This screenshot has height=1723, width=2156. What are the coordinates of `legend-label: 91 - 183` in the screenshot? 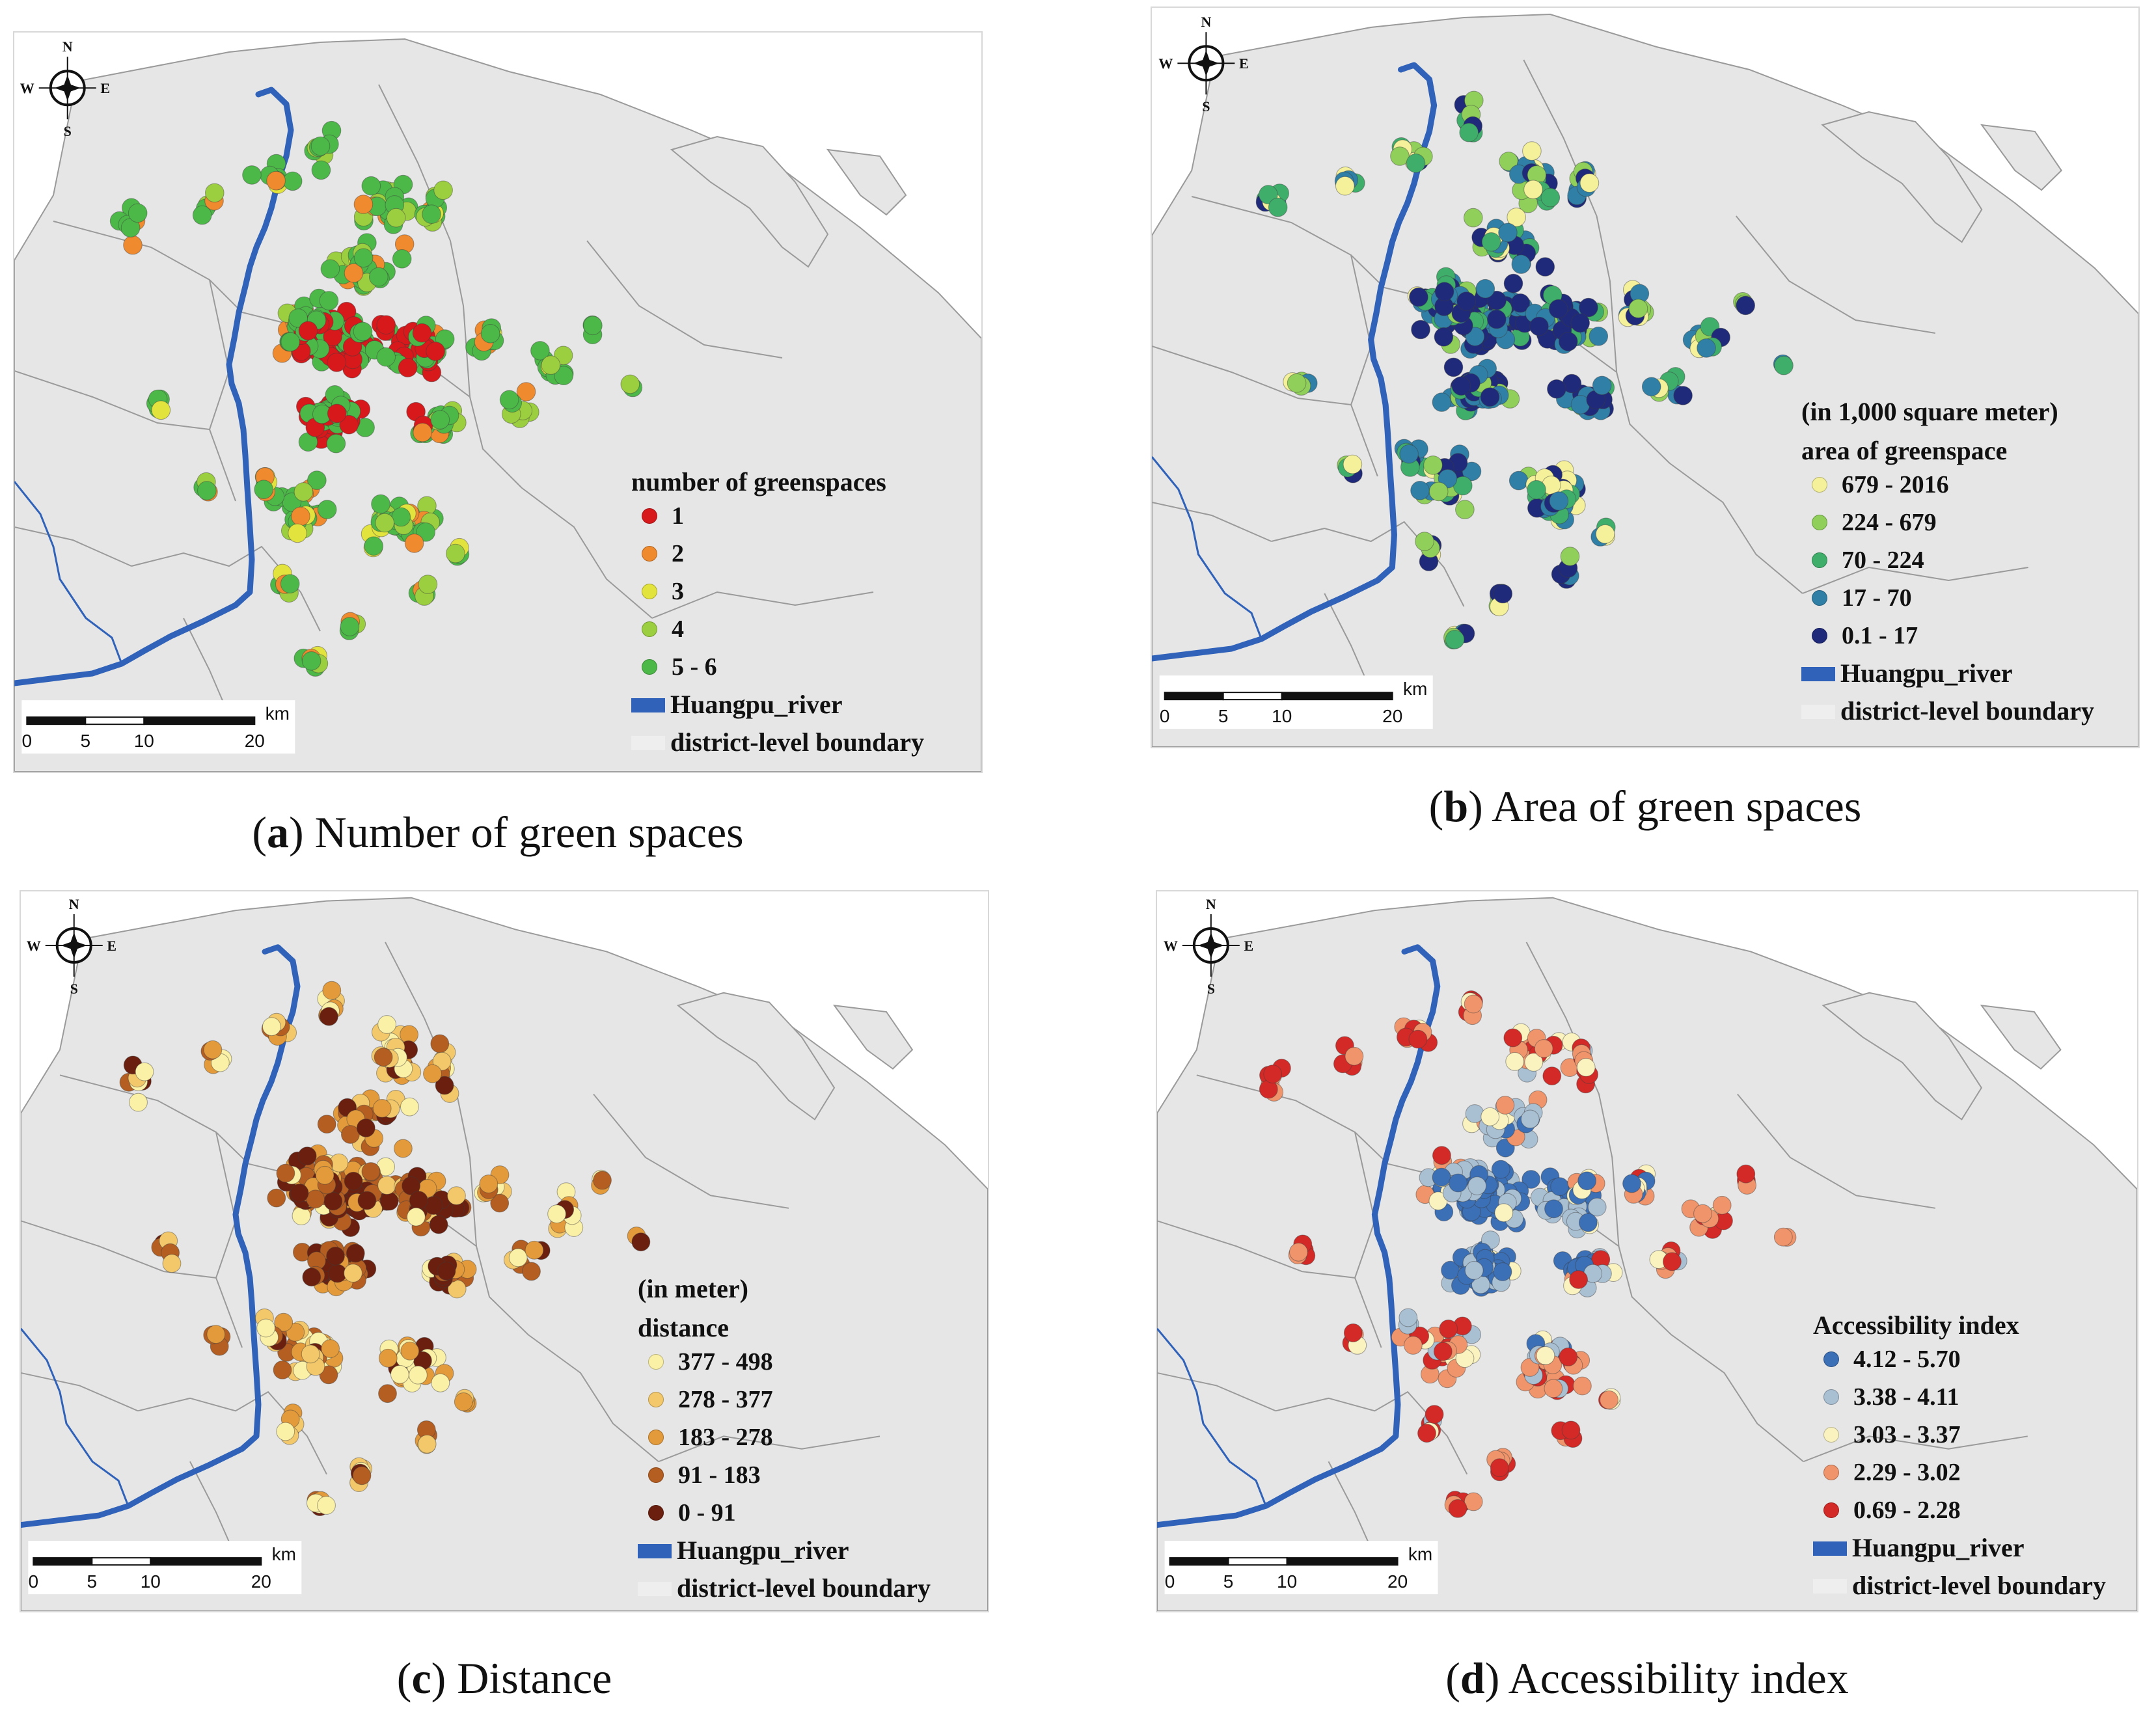 It's located at (719, 1475).